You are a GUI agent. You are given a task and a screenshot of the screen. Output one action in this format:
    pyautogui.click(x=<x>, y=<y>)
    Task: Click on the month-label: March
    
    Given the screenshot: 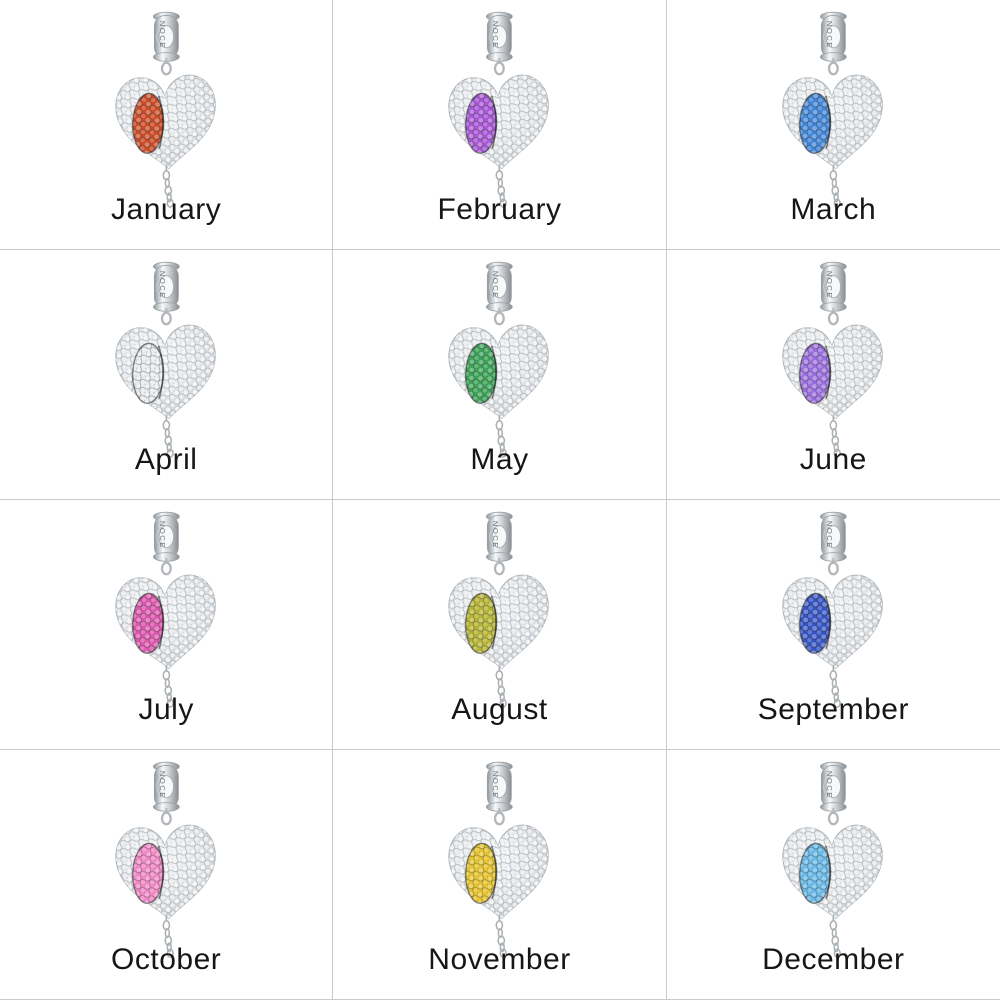 What is the action you would take?
    pyautogui.click(x=833, y=209)
    